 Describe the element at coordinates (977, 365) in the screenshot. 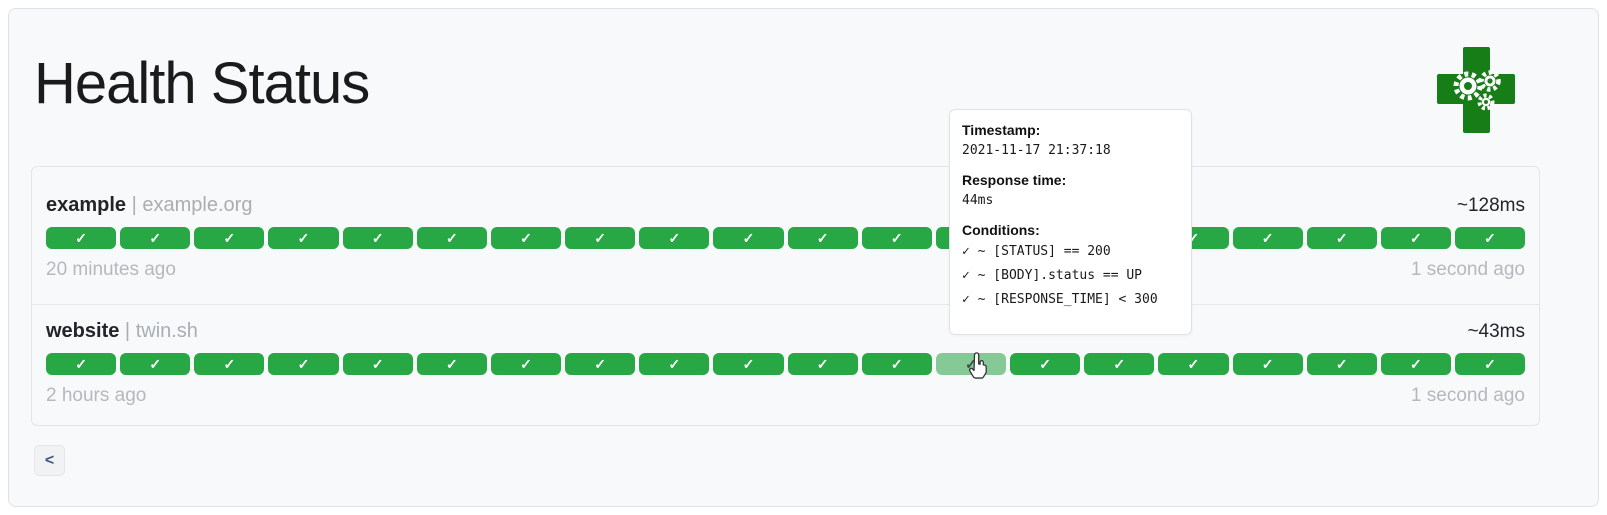

I see `hand-cursor-icon` at that location.